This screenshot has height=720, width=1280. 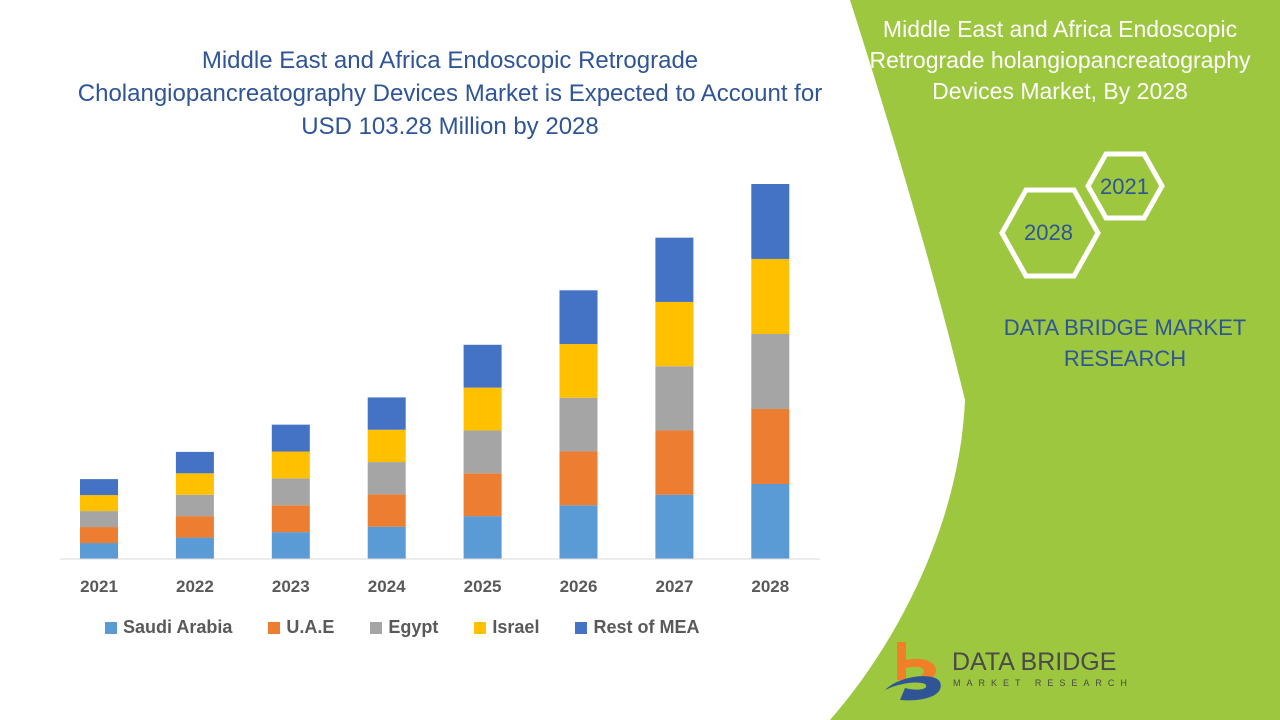 I want to click on bar-2021-saudi-arabia, so click(x=99, y=551).